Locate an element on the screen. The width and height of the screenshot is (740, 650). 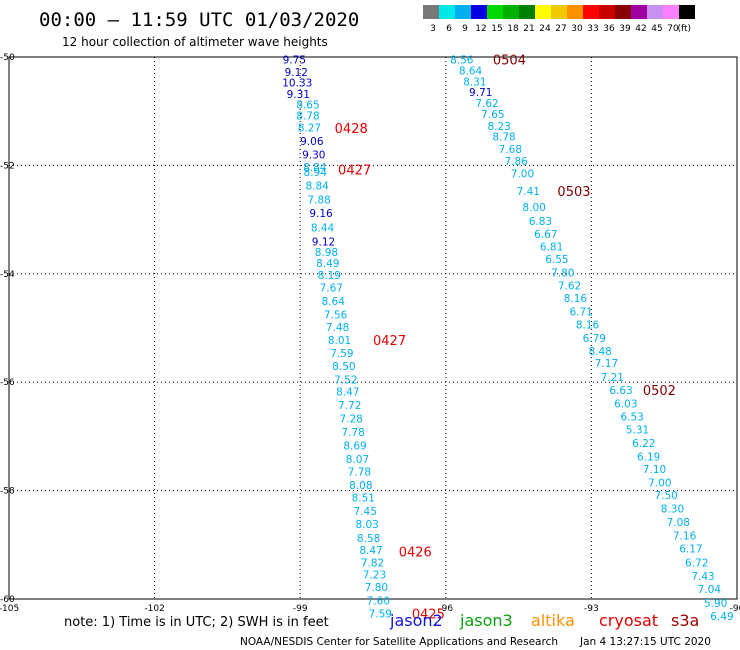
swh-value: 6.83 is located at coordinates (540, 222).